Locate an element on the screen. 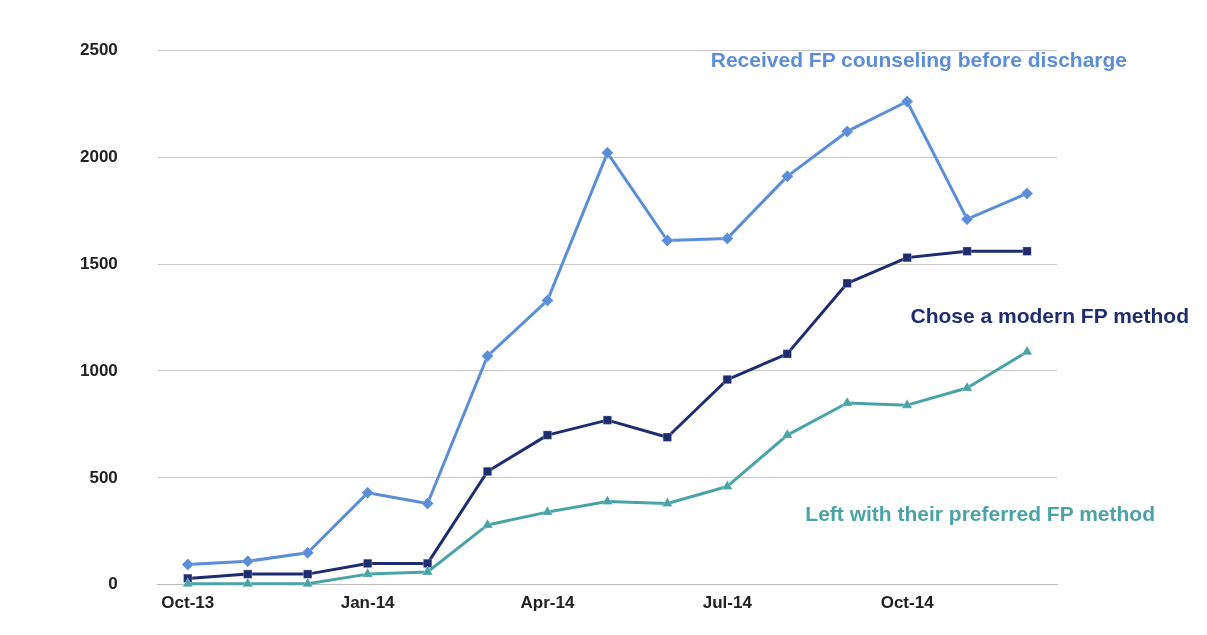  y-tick-label: 0 is located at coordinates (113, 584).